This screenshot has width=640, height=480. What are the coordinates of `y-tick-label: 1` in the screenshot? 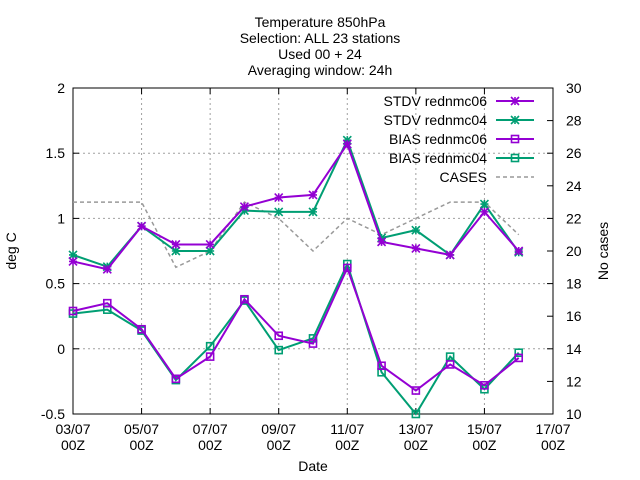 It's located at (61, 218).